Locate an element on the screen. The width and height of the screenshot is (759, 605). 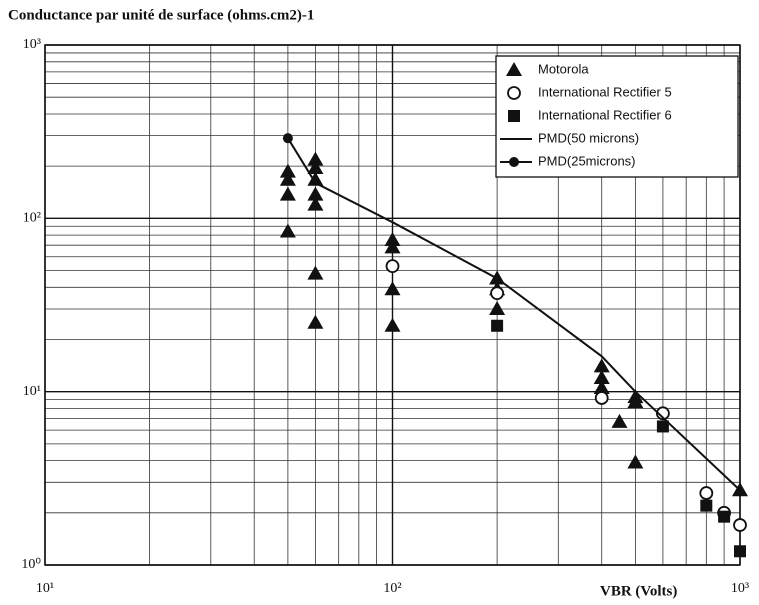
y-tick-label: 10¹ is located at coordinates (32, 391).